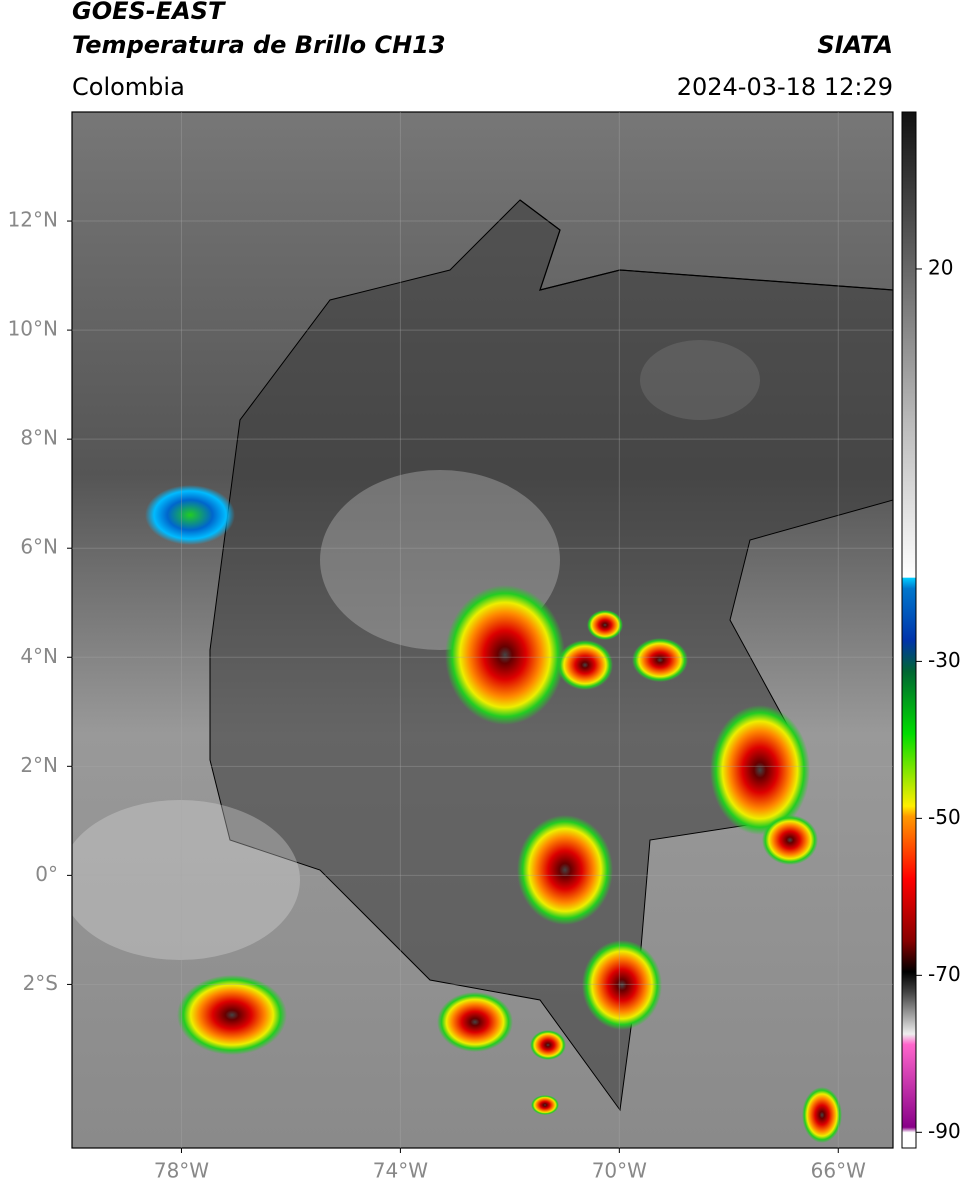 This screenshot has height=1190, width=966. I want to click on y-tick-label: 12°N, so click(33, 220).